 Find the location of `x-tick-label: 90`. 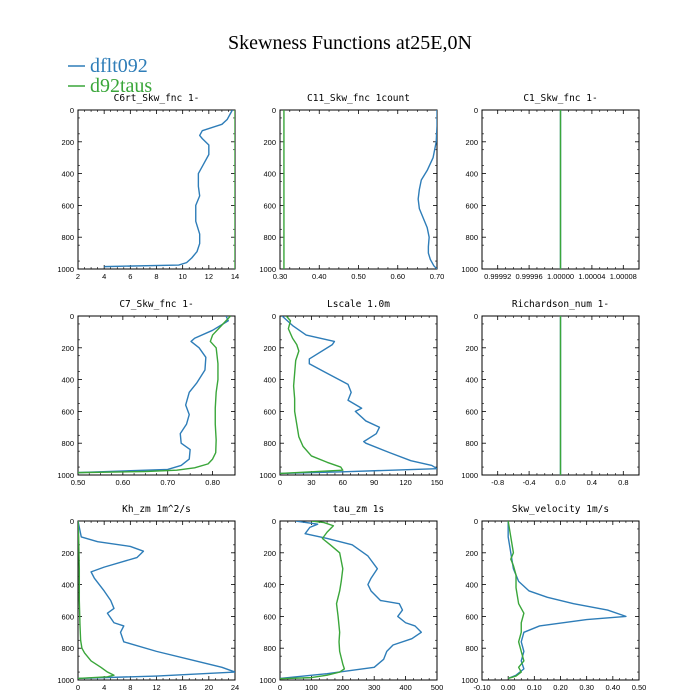

x-tick-label: 90 is located at coordinates (374, 482).